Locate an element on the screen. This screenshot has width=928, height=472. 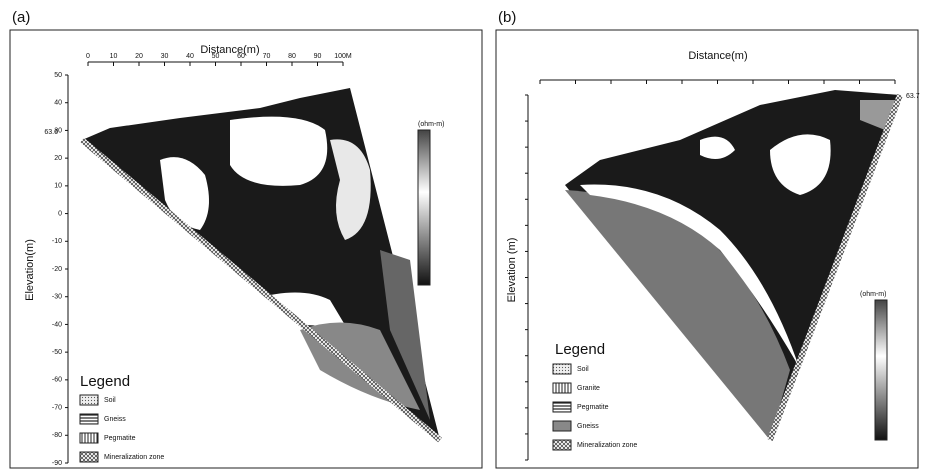
panel-label: (b) is located at coordinates (507, 17).